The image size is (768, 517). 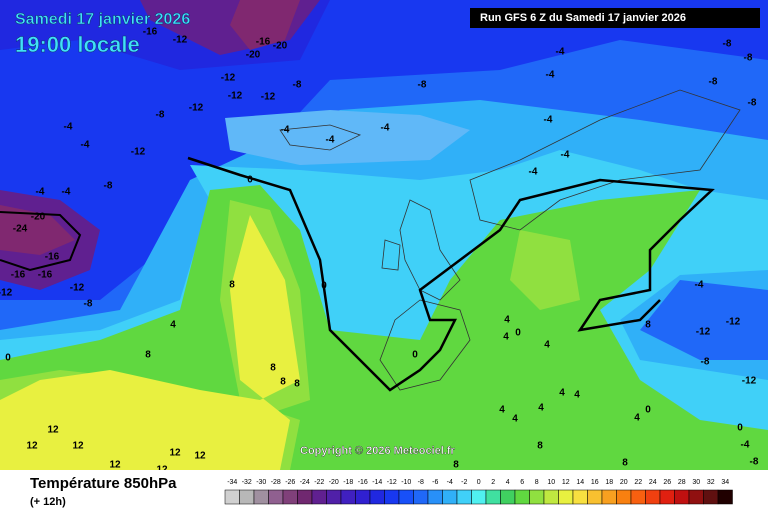 What do you see at coordinates (508, 482) in the screenshot?
I see `scale-label: 4` at bounding box center [508, 482].